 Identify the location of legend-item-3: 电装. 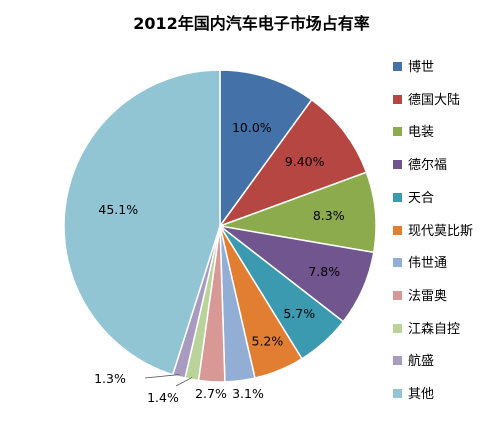
(413, 133).